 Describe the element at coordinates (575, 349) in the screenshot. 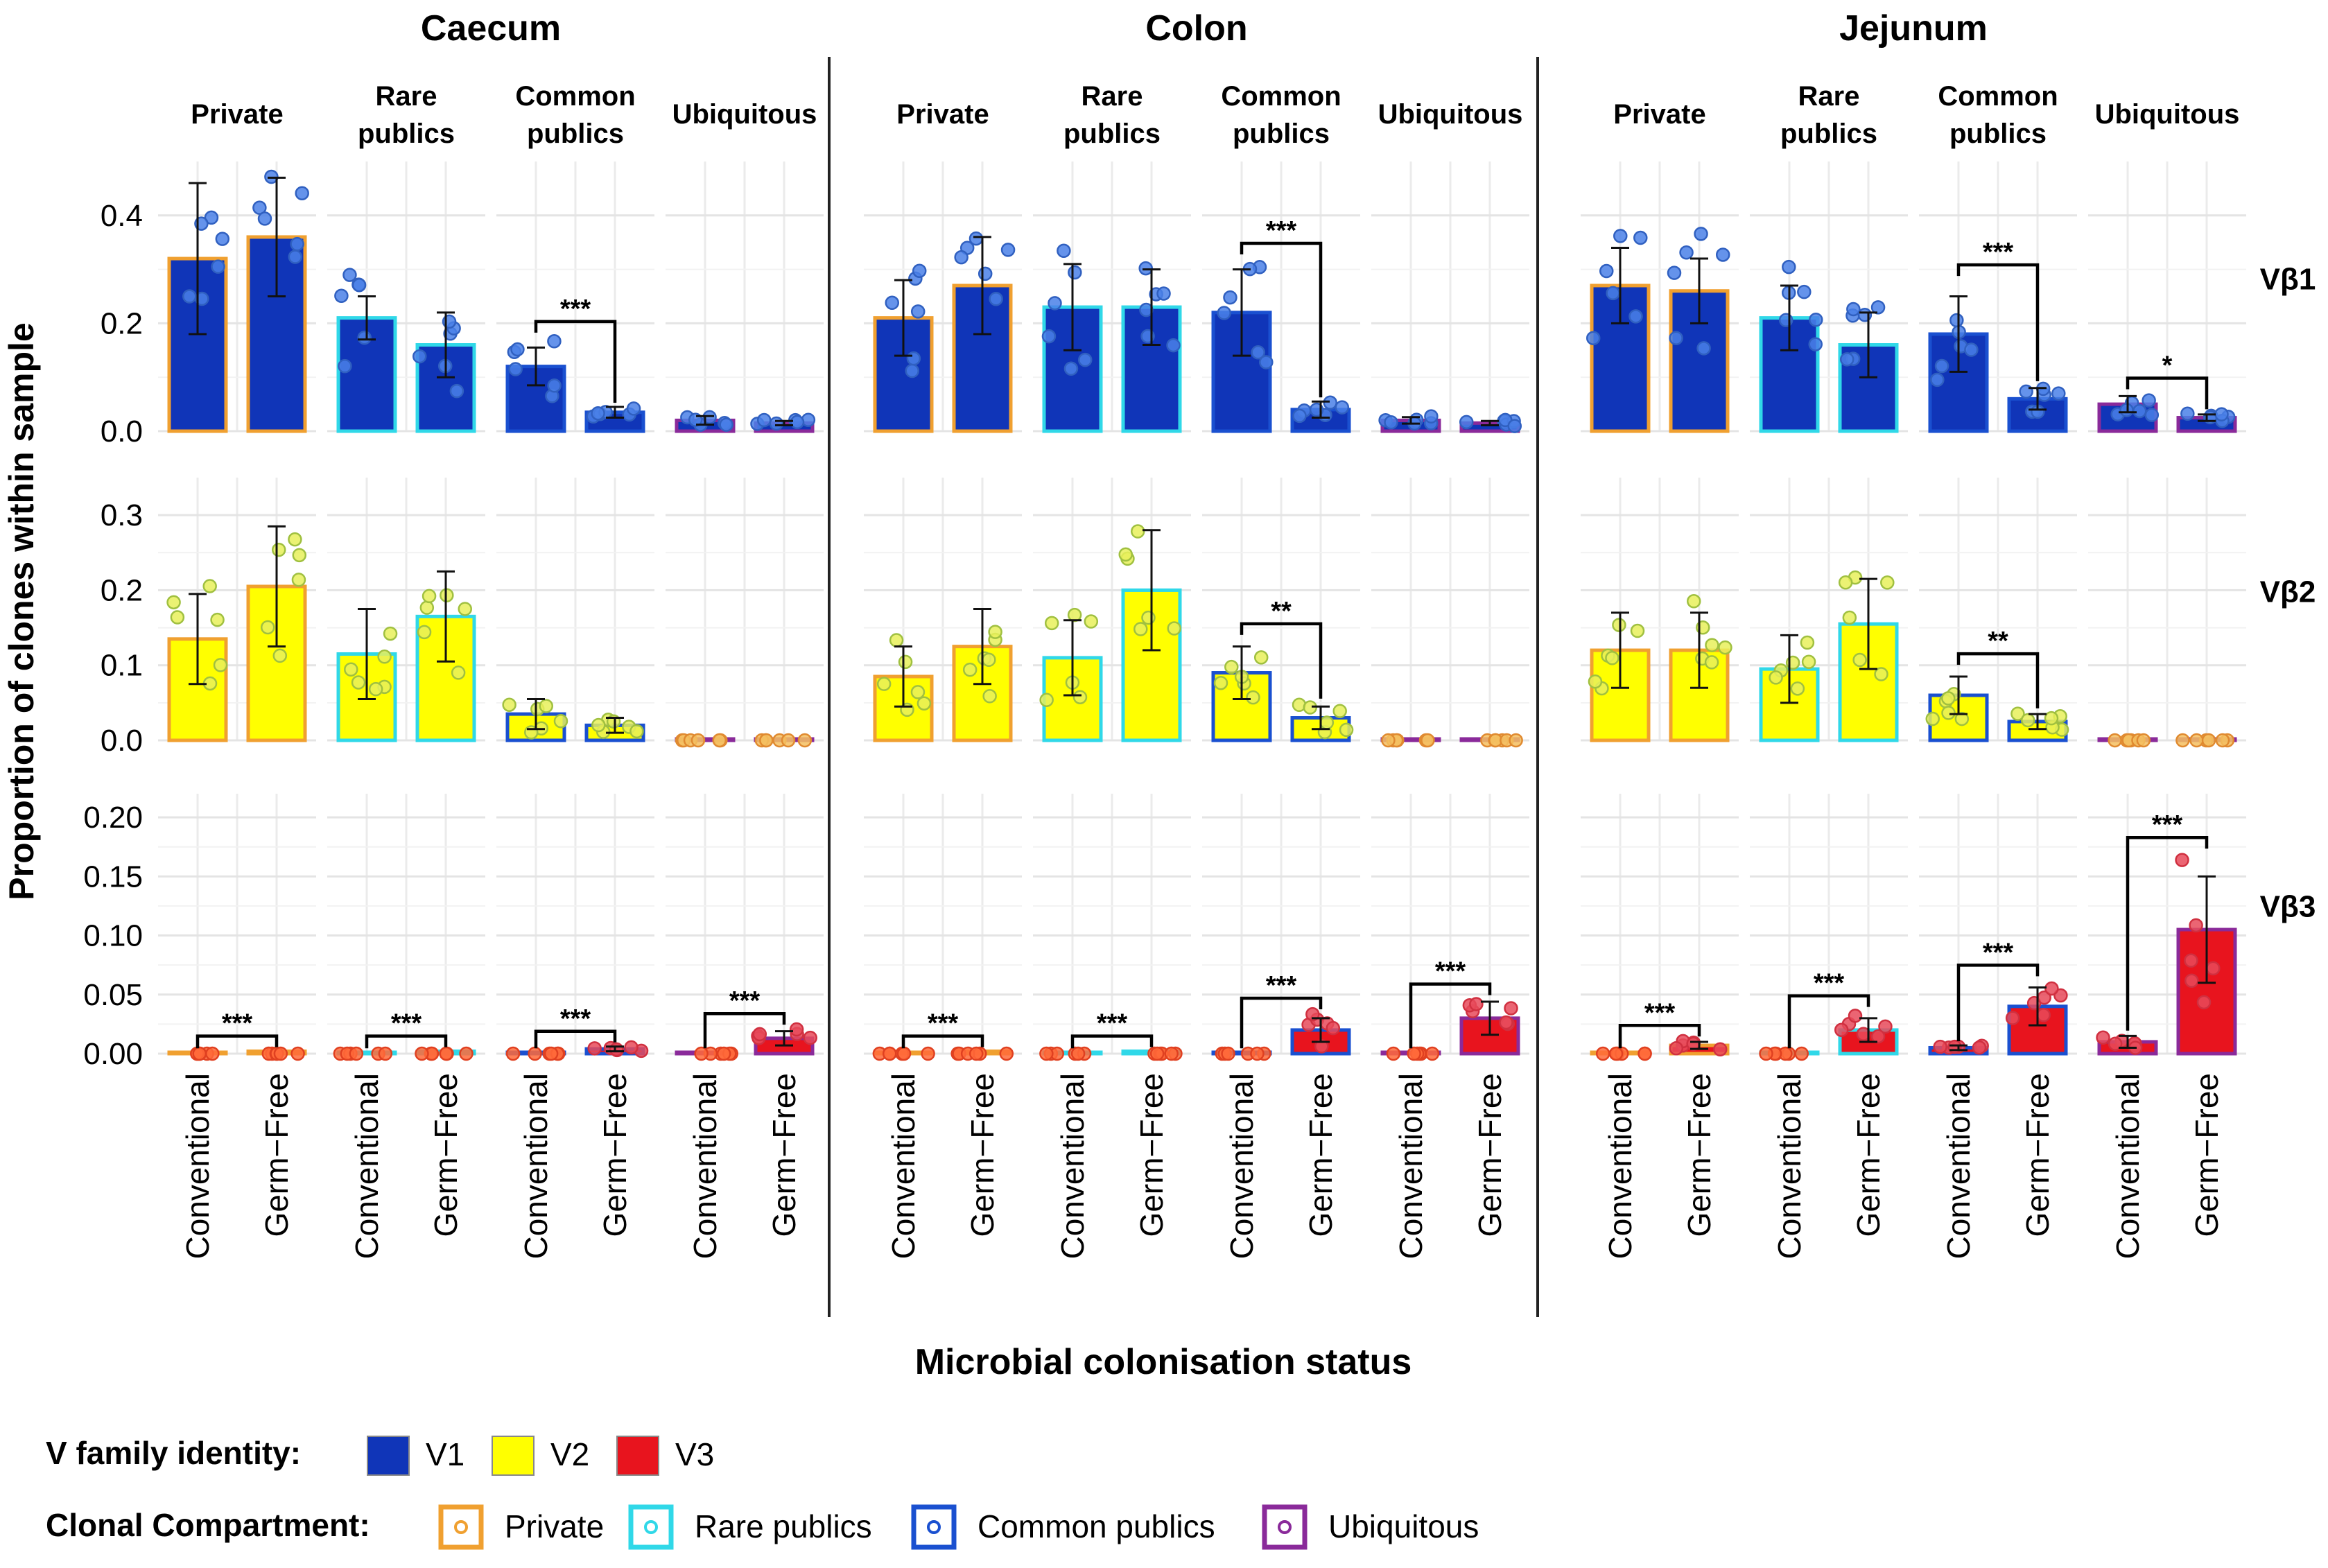

I see `significance-caecum-common-v1: ***` at that location.